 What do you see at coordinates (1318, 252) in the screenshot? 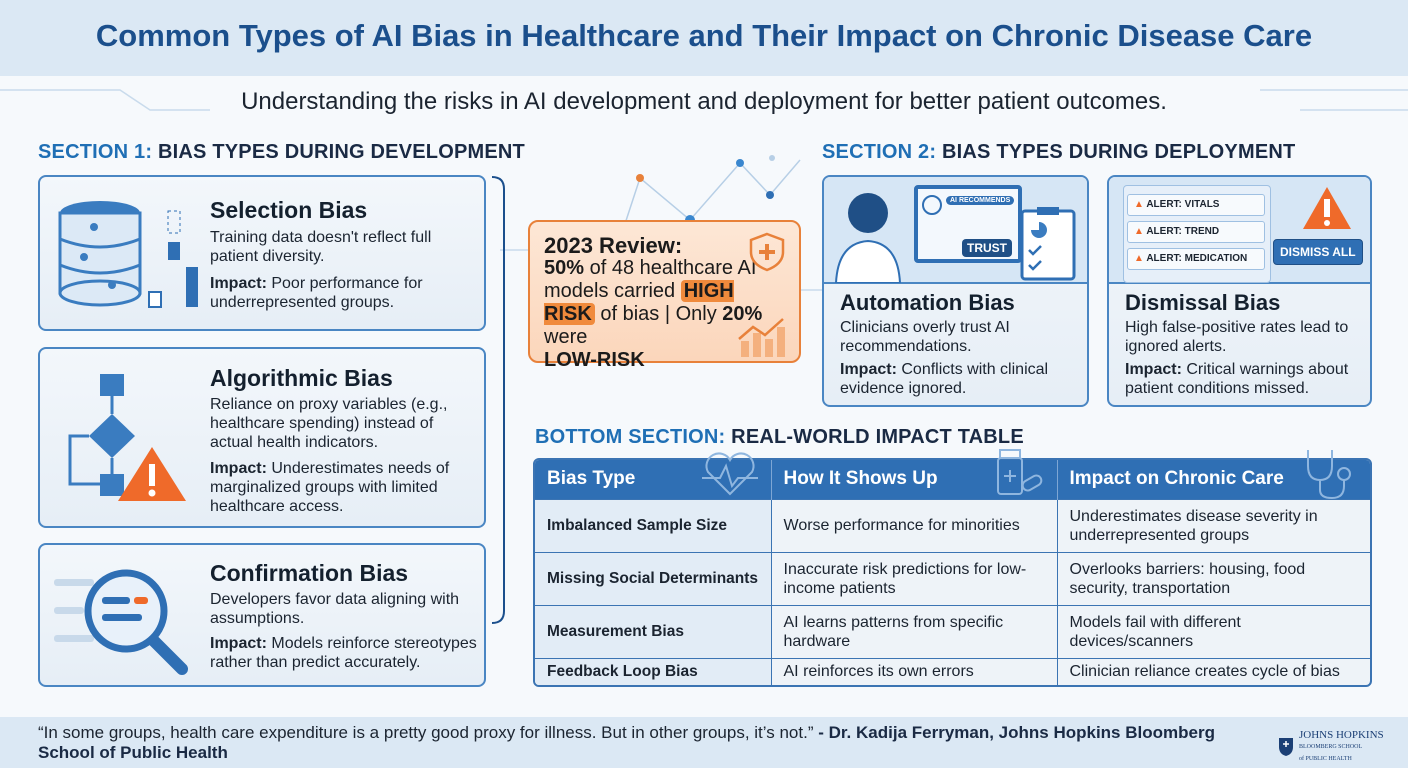
I see `dismiss-all-button: DISMISS ALL` at bounding box center [1318, 252].